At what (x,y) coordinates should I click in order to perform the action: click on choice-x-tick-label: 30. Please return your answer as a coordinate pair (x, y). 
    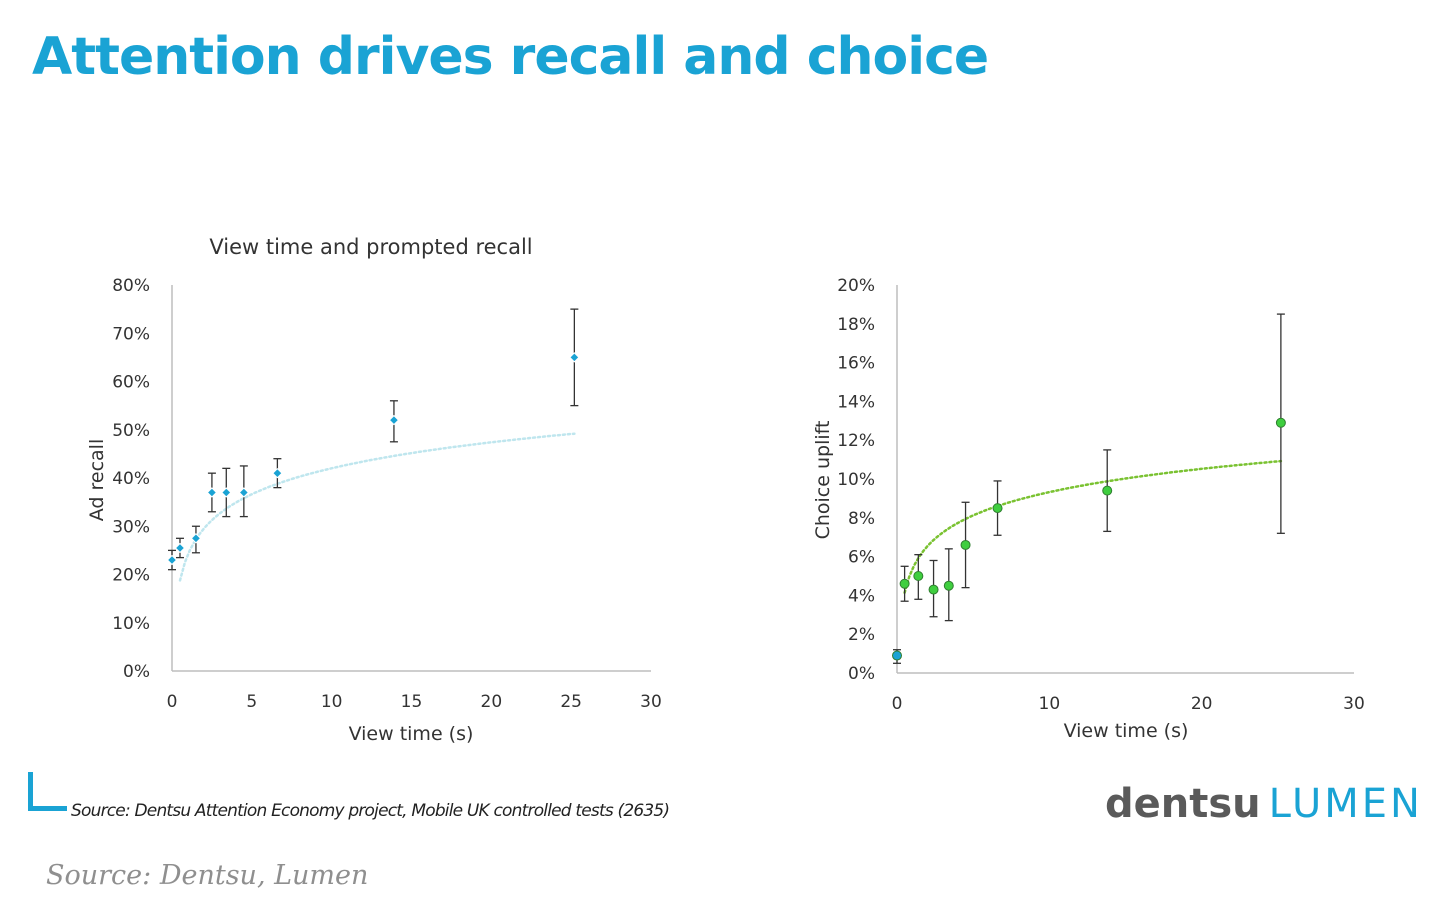
    Looking at the image, I should click on (1354, 704).